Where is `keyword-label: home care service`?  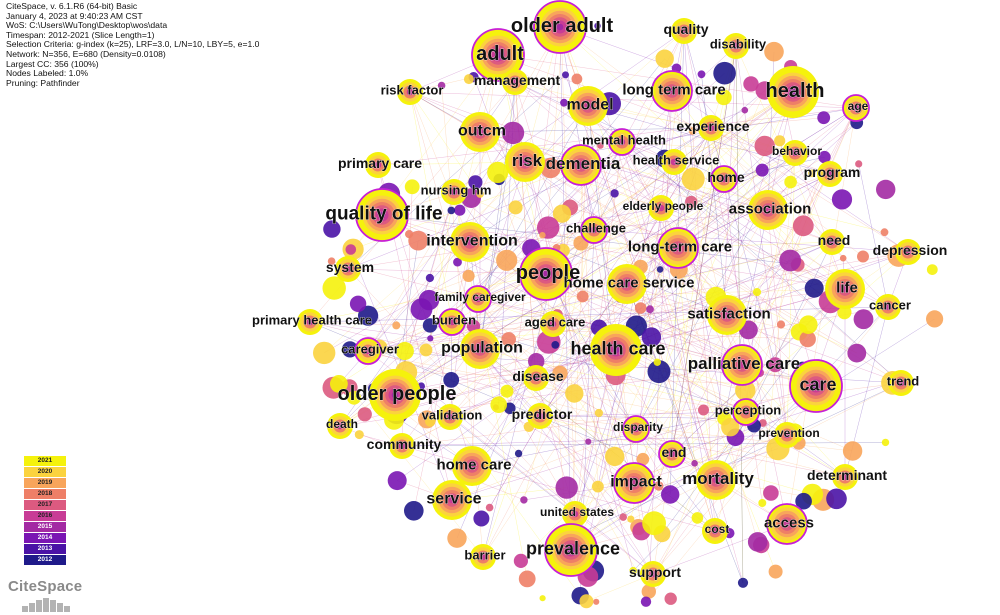 keyword-label: home care service is located at coordinates (629, 283).